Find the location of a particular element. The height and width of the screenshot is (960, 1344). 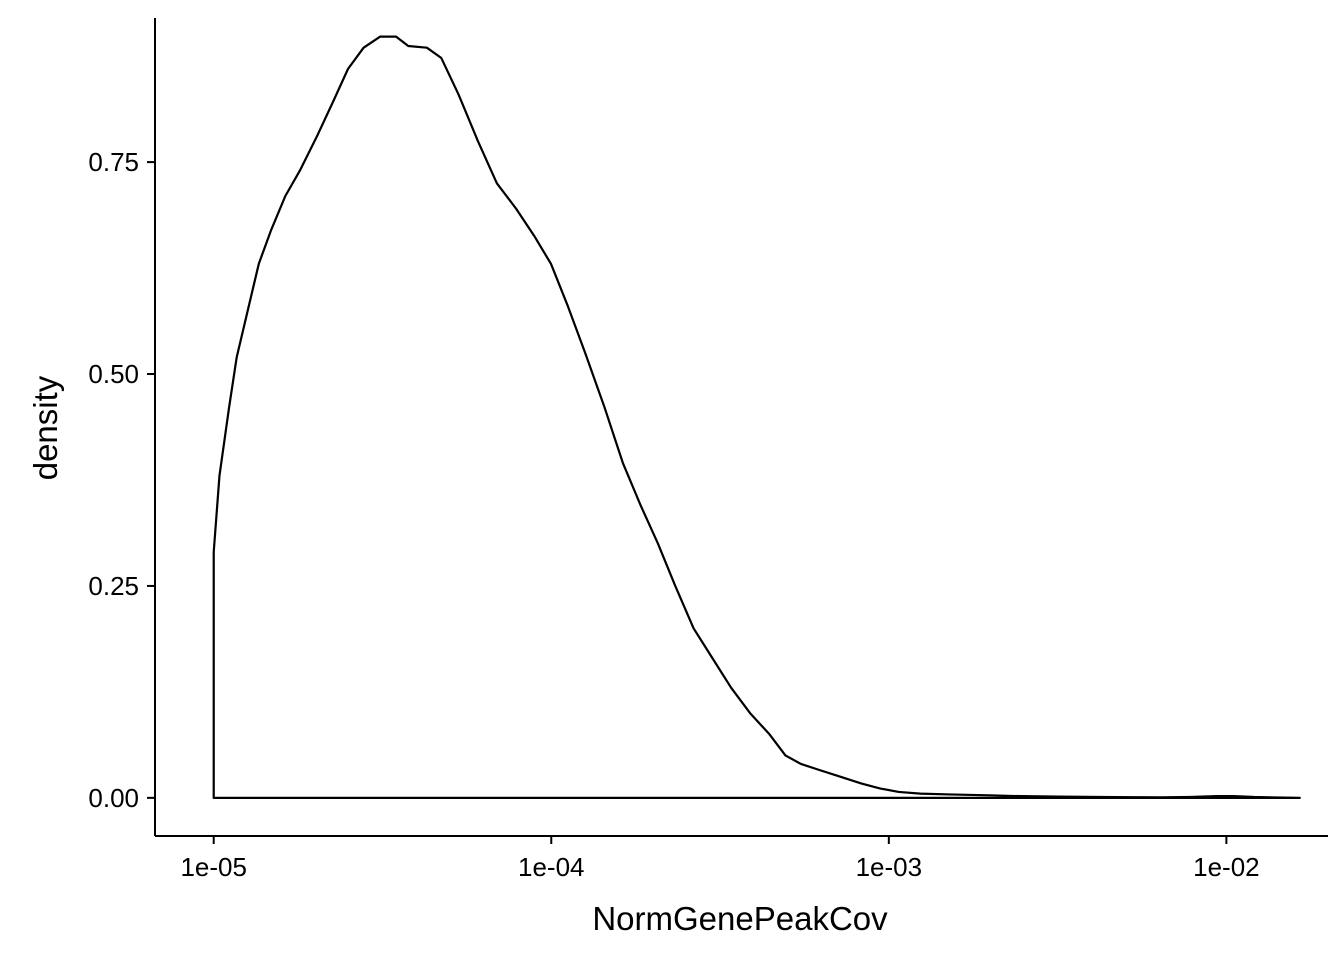

y-axis-title: density is located at coordinates (45, 427).